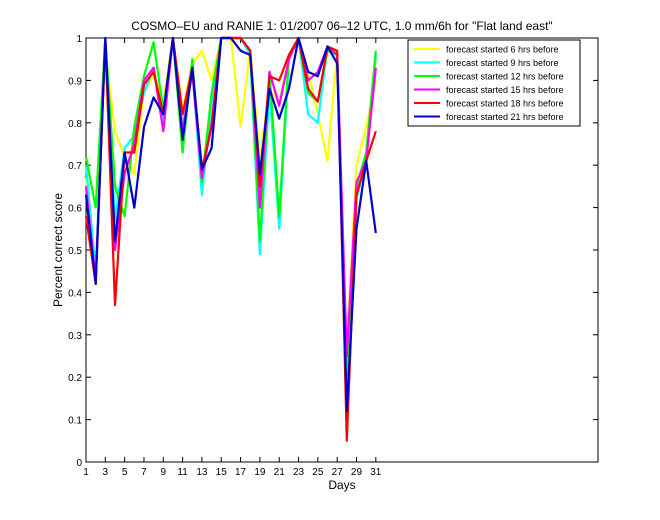 This screenshot has width=660, height=520. Describe the element at coordinates (125, 472) in the screenshot. I see `x-tick-label: 5` at that location.